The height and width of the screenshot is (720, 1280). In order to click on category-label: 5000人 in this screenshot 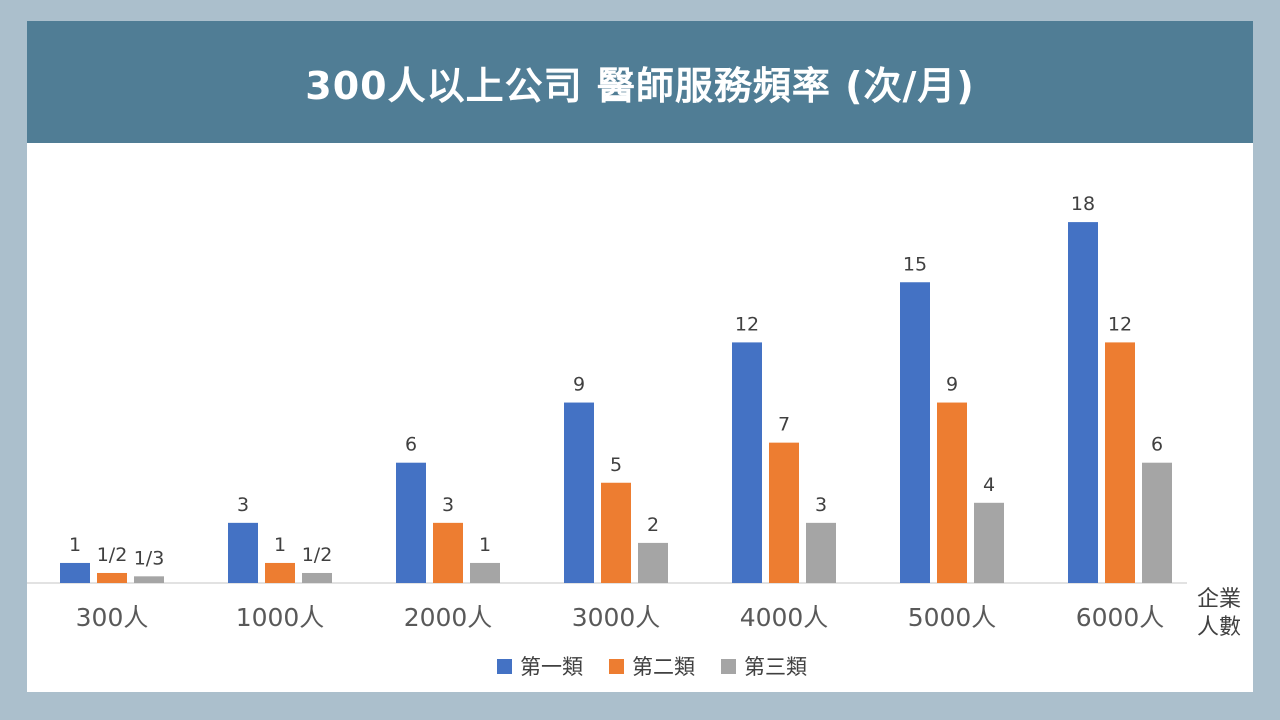, I will do `click(952, 617)`.